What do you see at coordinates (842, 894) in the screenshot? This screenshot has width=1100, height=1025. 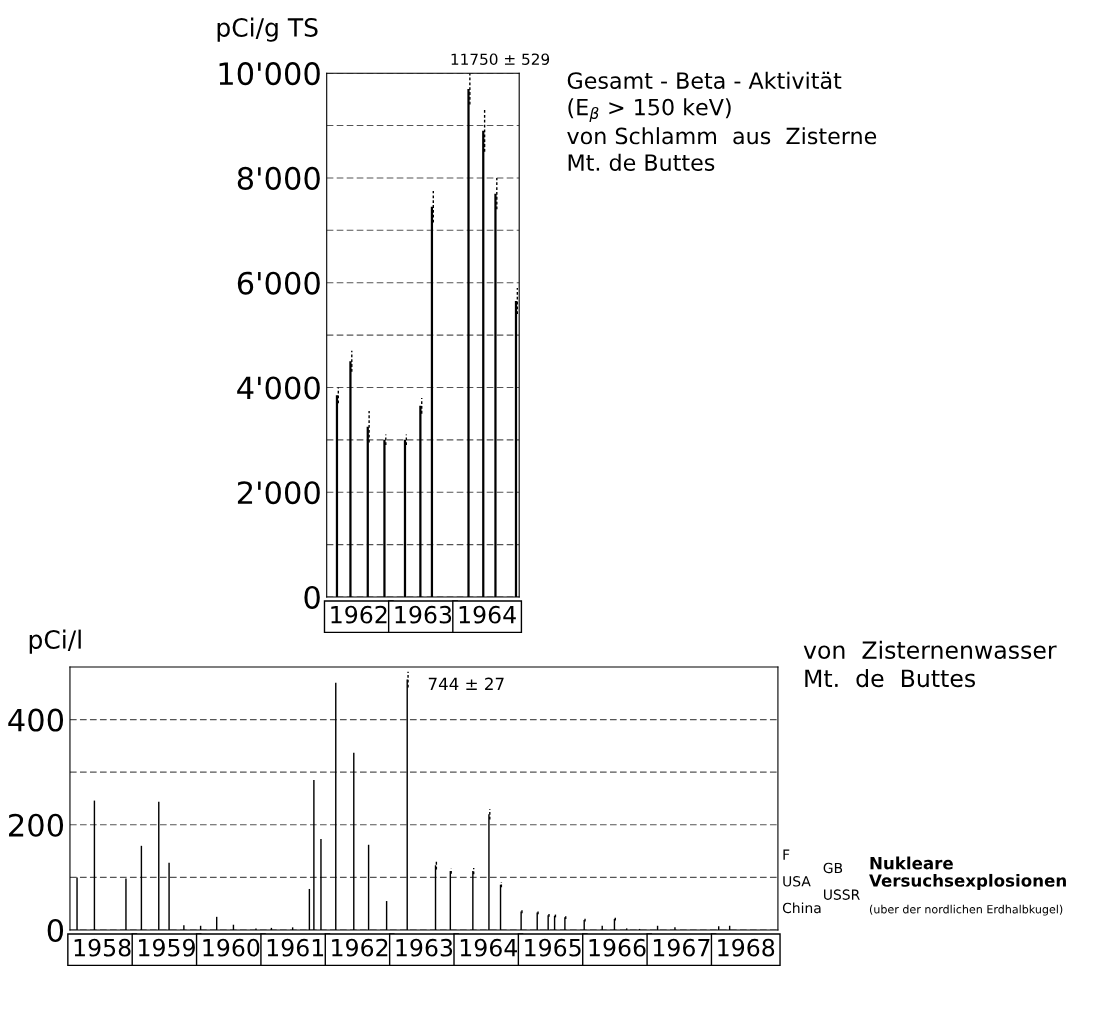 I see `text: USSR` at bounding box center [842, 894].